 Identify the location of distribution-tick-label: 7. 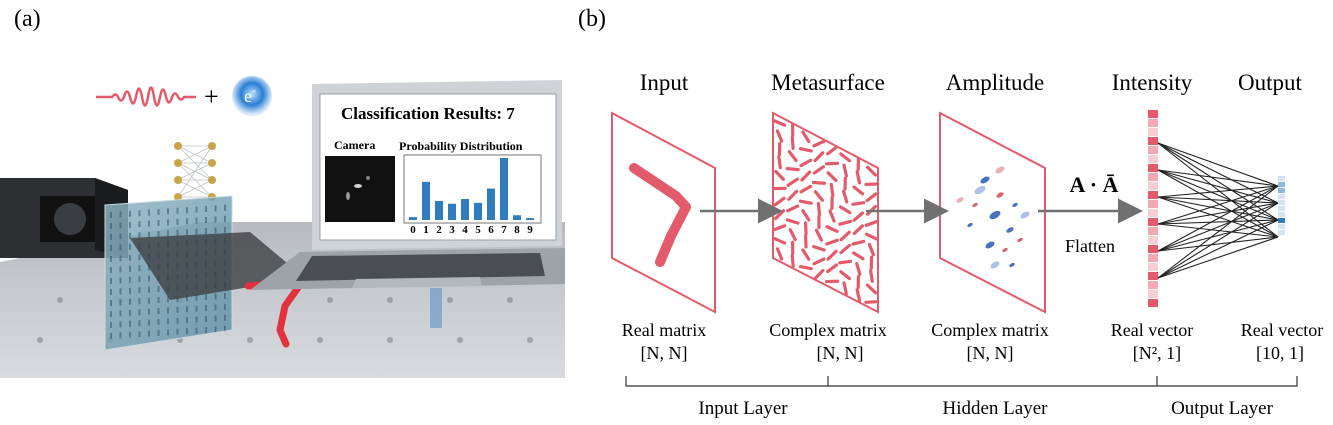
(504, 230).